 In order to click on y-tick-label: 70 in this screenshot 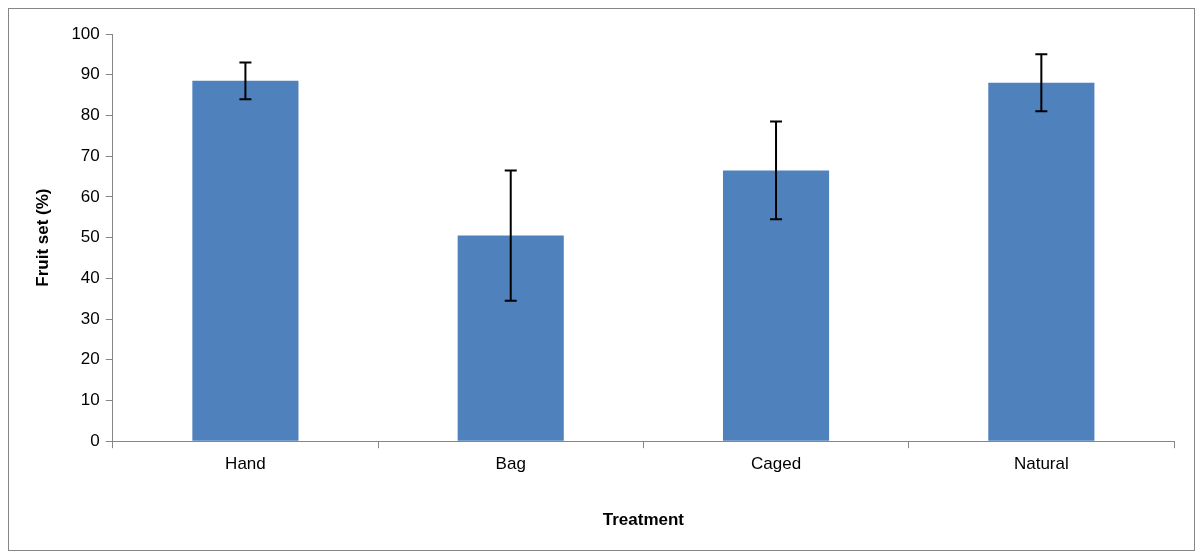, I will do `click(90, 155)`.